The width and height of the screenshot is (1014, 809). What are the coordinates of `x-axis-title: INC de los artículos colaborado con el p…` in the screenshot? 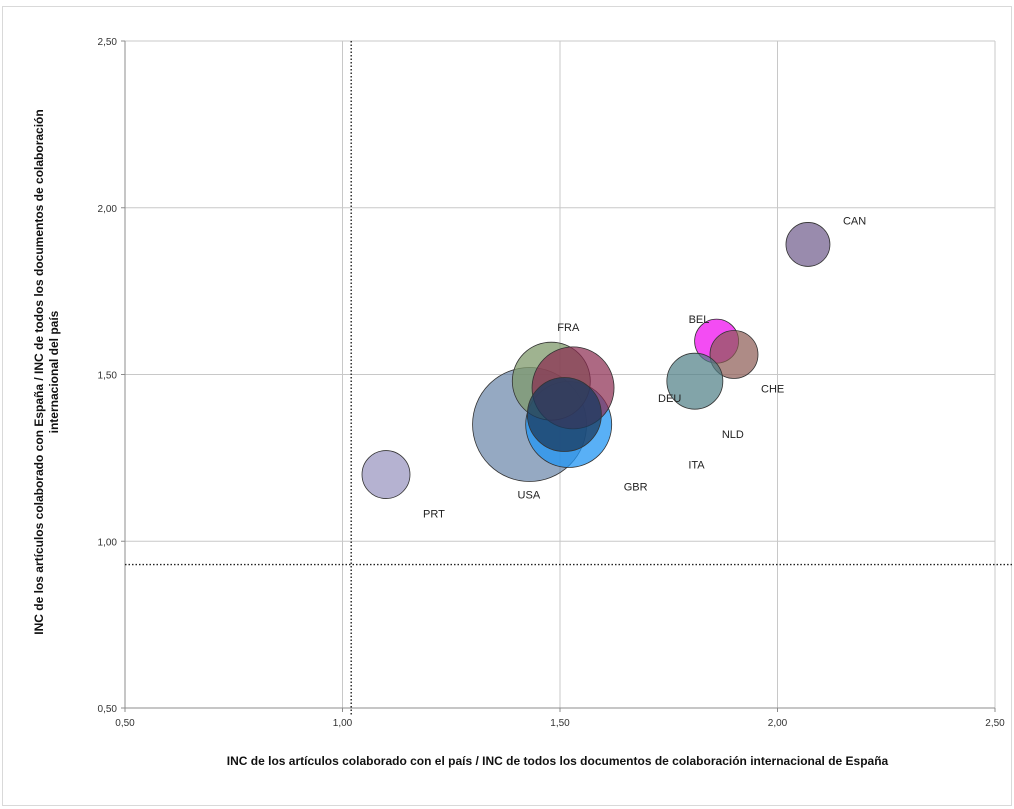 It's located at (557, 761).